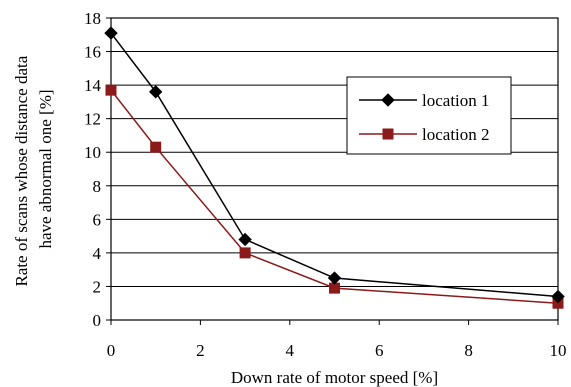 The width and height of the screenshot is (571, 387). Describe the element at coordinates (111, 350) in the screenshot. I see `x-tick-label: 0` at that location.